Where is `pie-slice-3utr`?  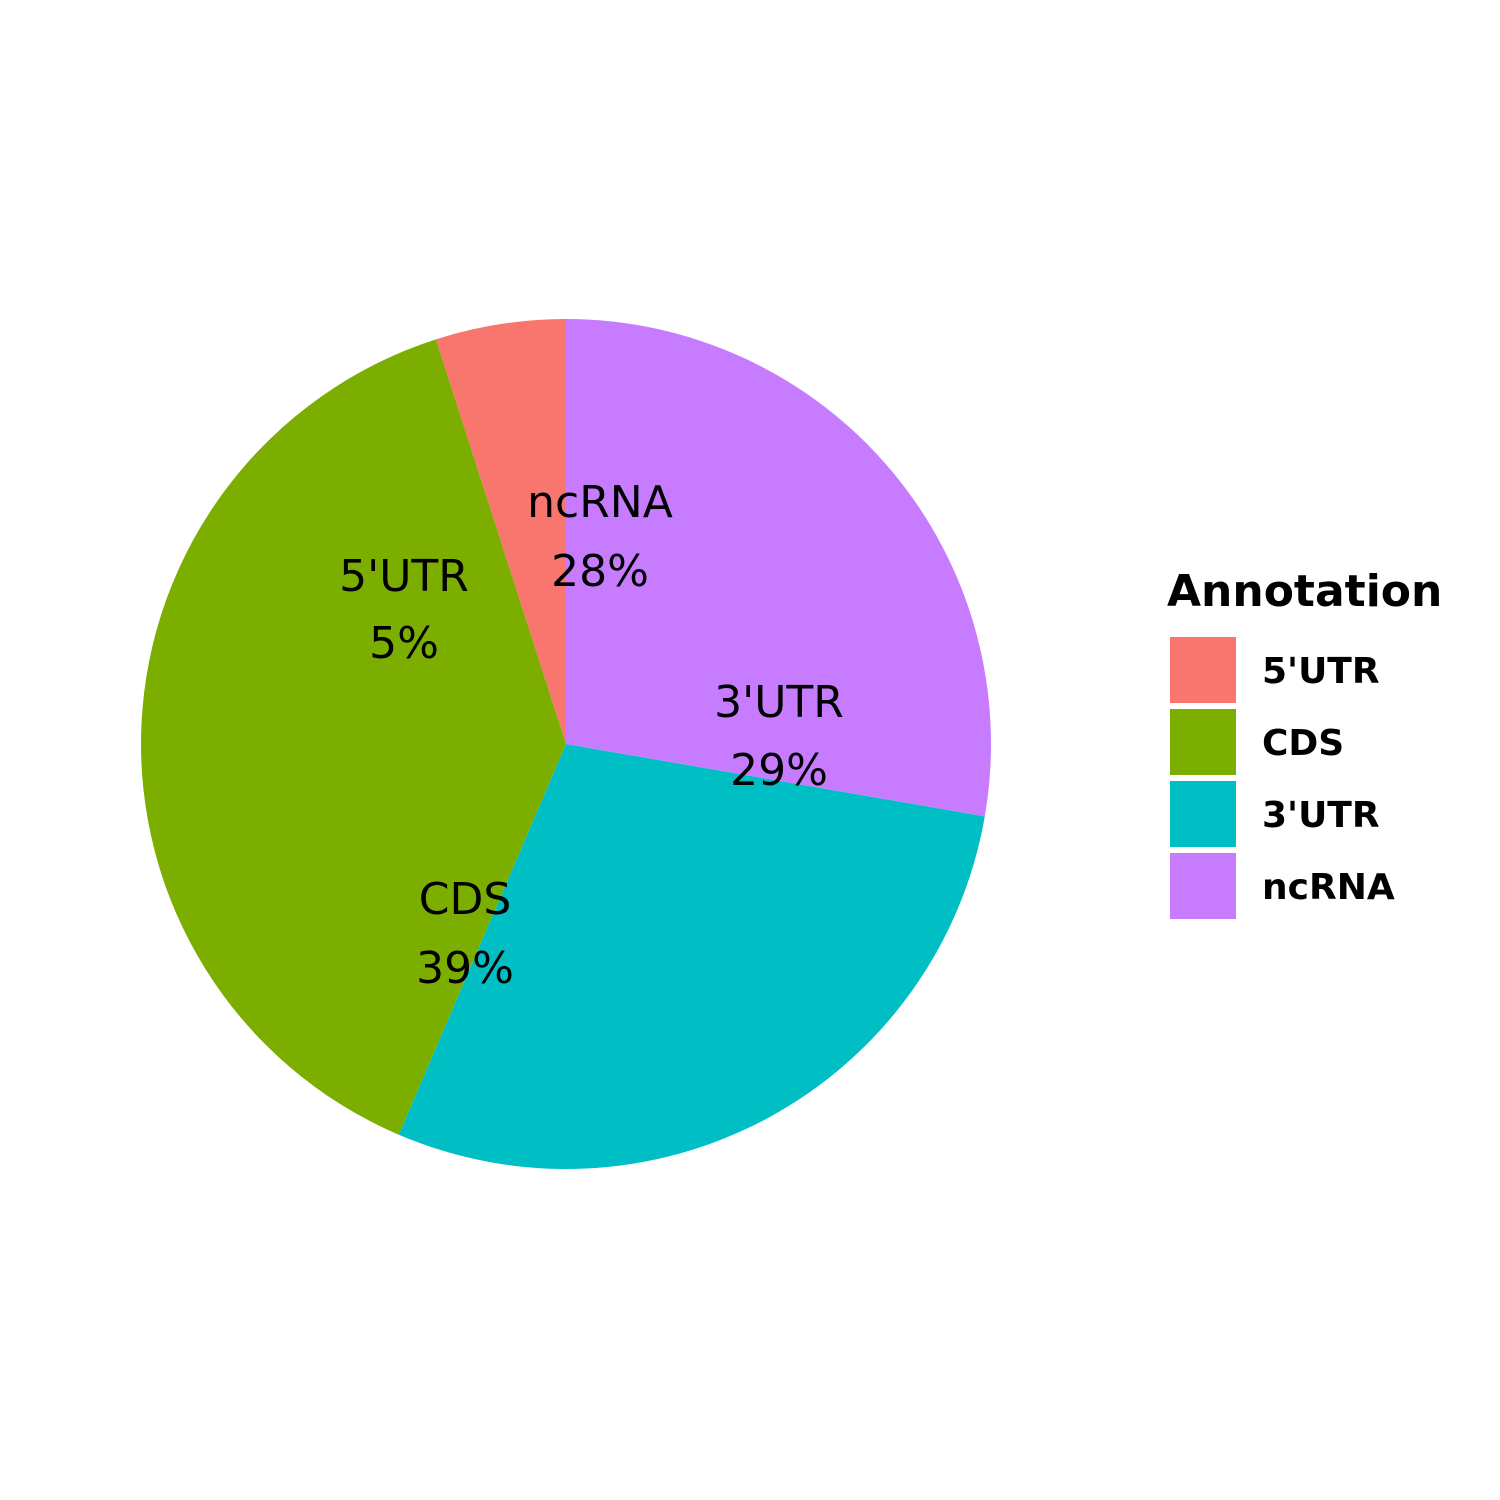 pie-slice-3utr is located at coordinates (691, 956).